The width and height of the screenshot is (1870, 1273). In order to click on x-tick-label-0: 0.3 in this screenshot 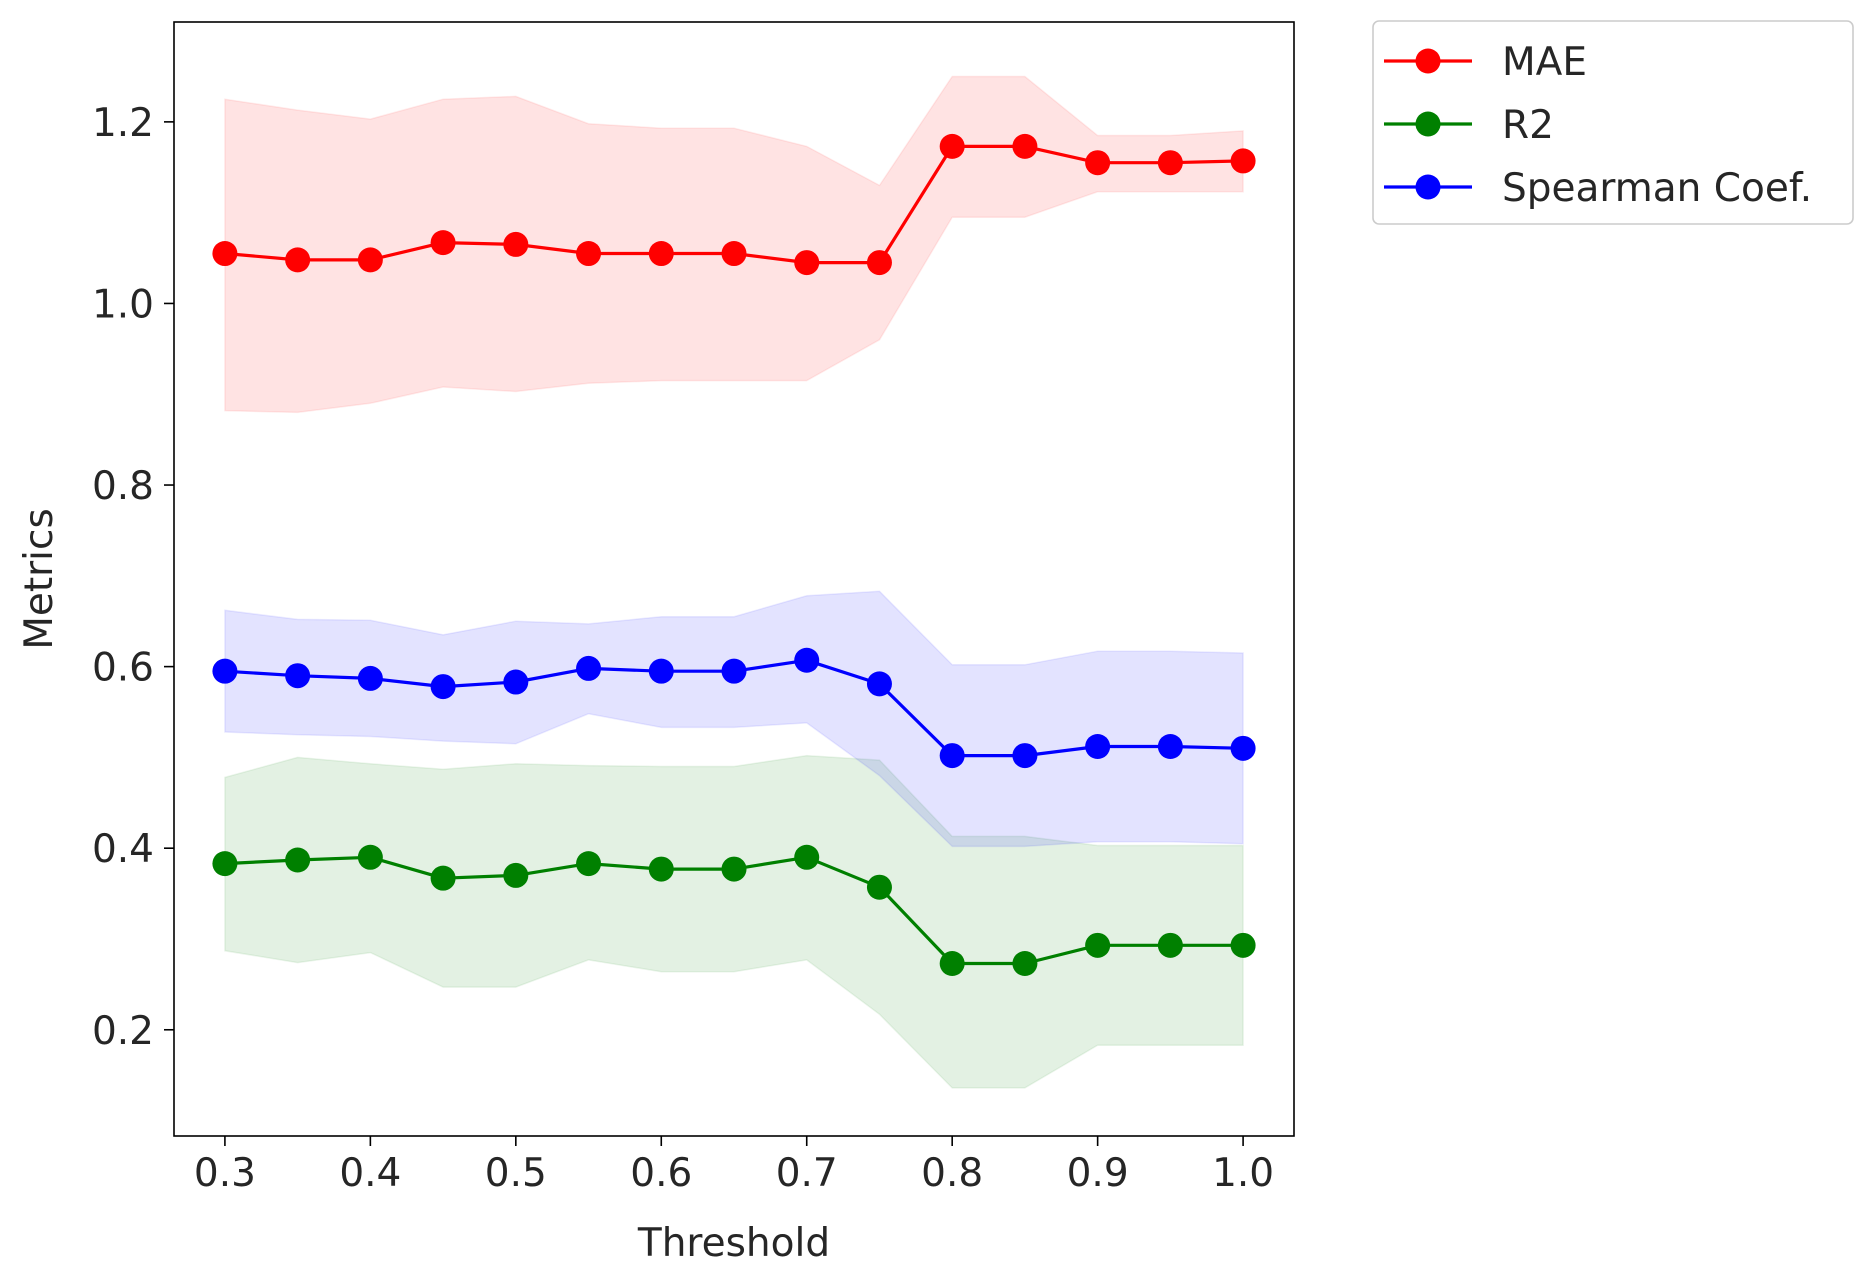, I will do `click(225, 1173)`.